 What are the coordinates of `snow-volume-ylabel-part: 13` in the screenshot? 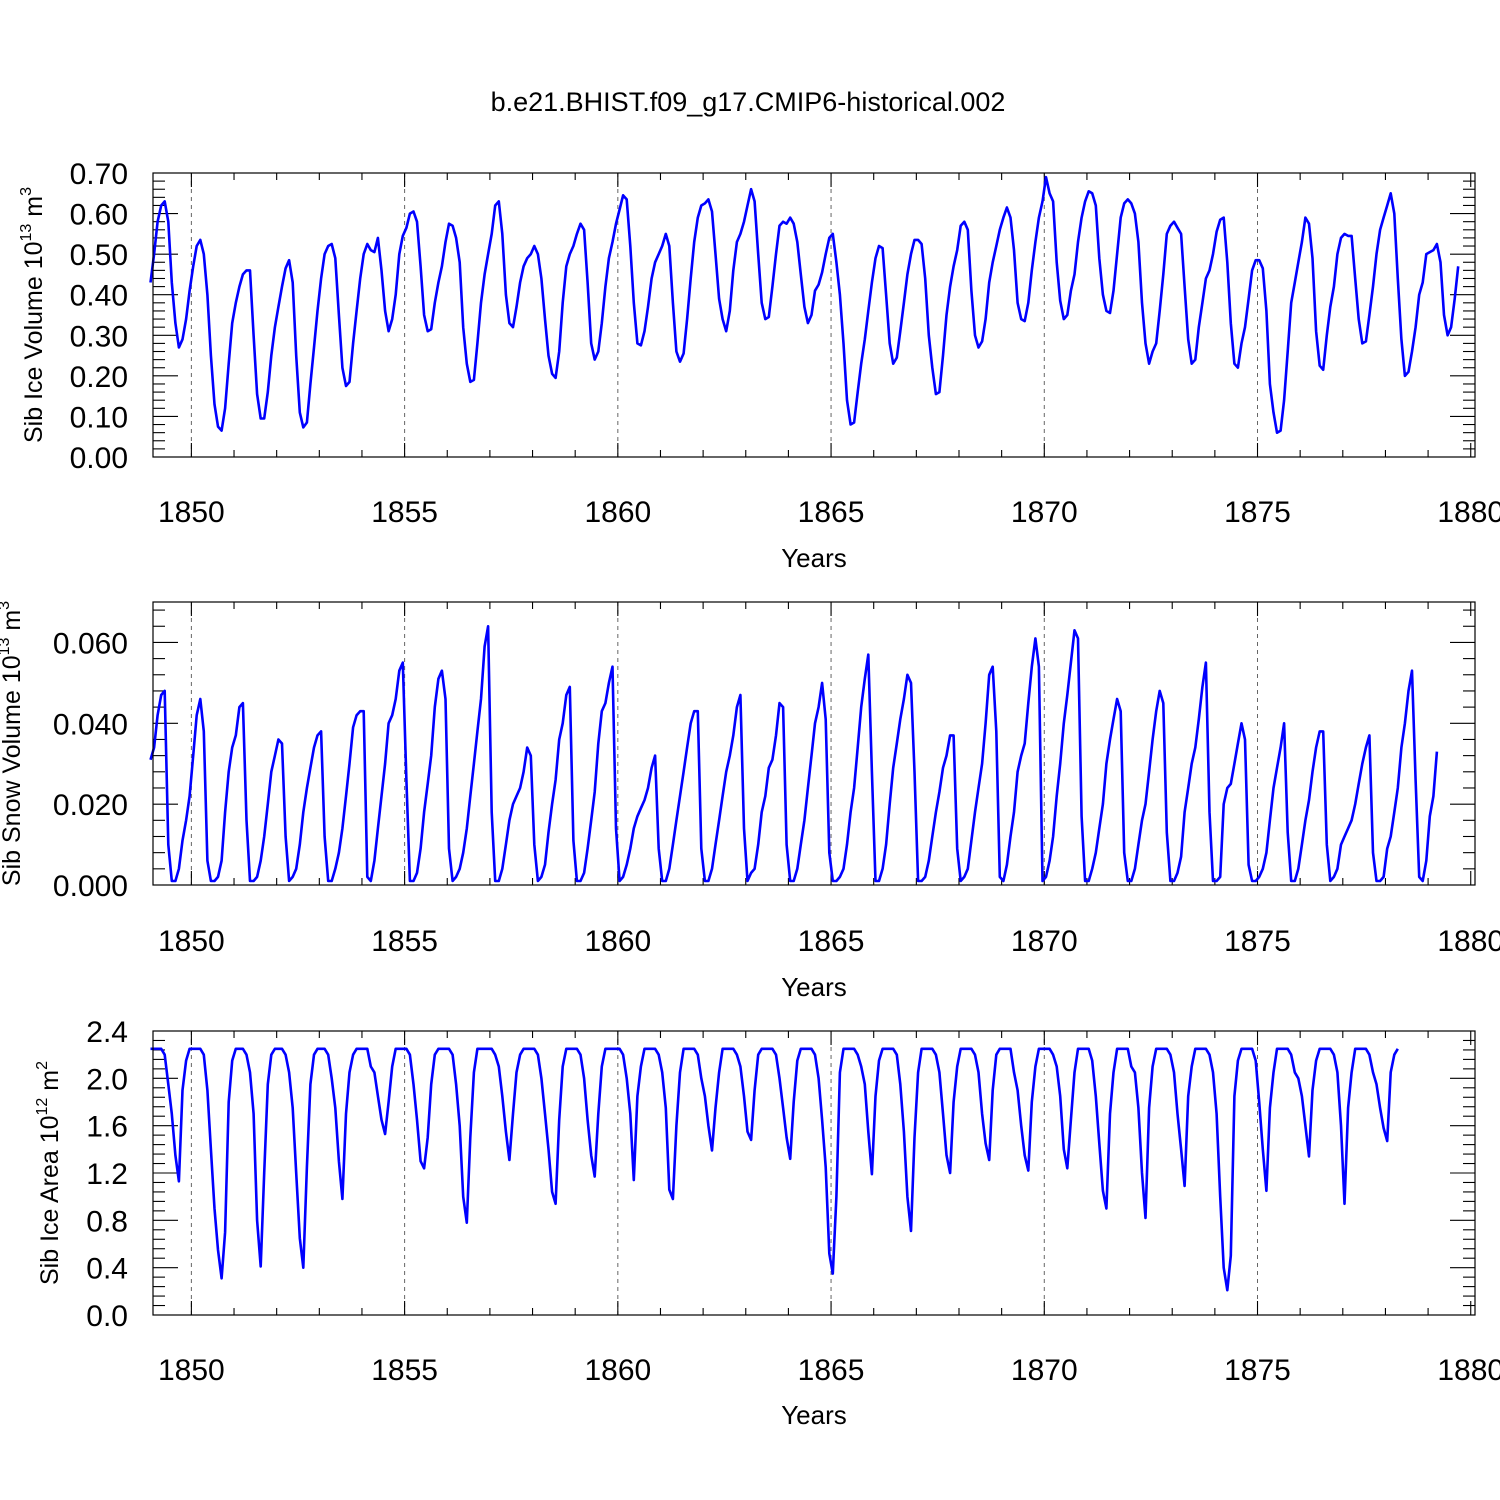 It's located at (6, 646).